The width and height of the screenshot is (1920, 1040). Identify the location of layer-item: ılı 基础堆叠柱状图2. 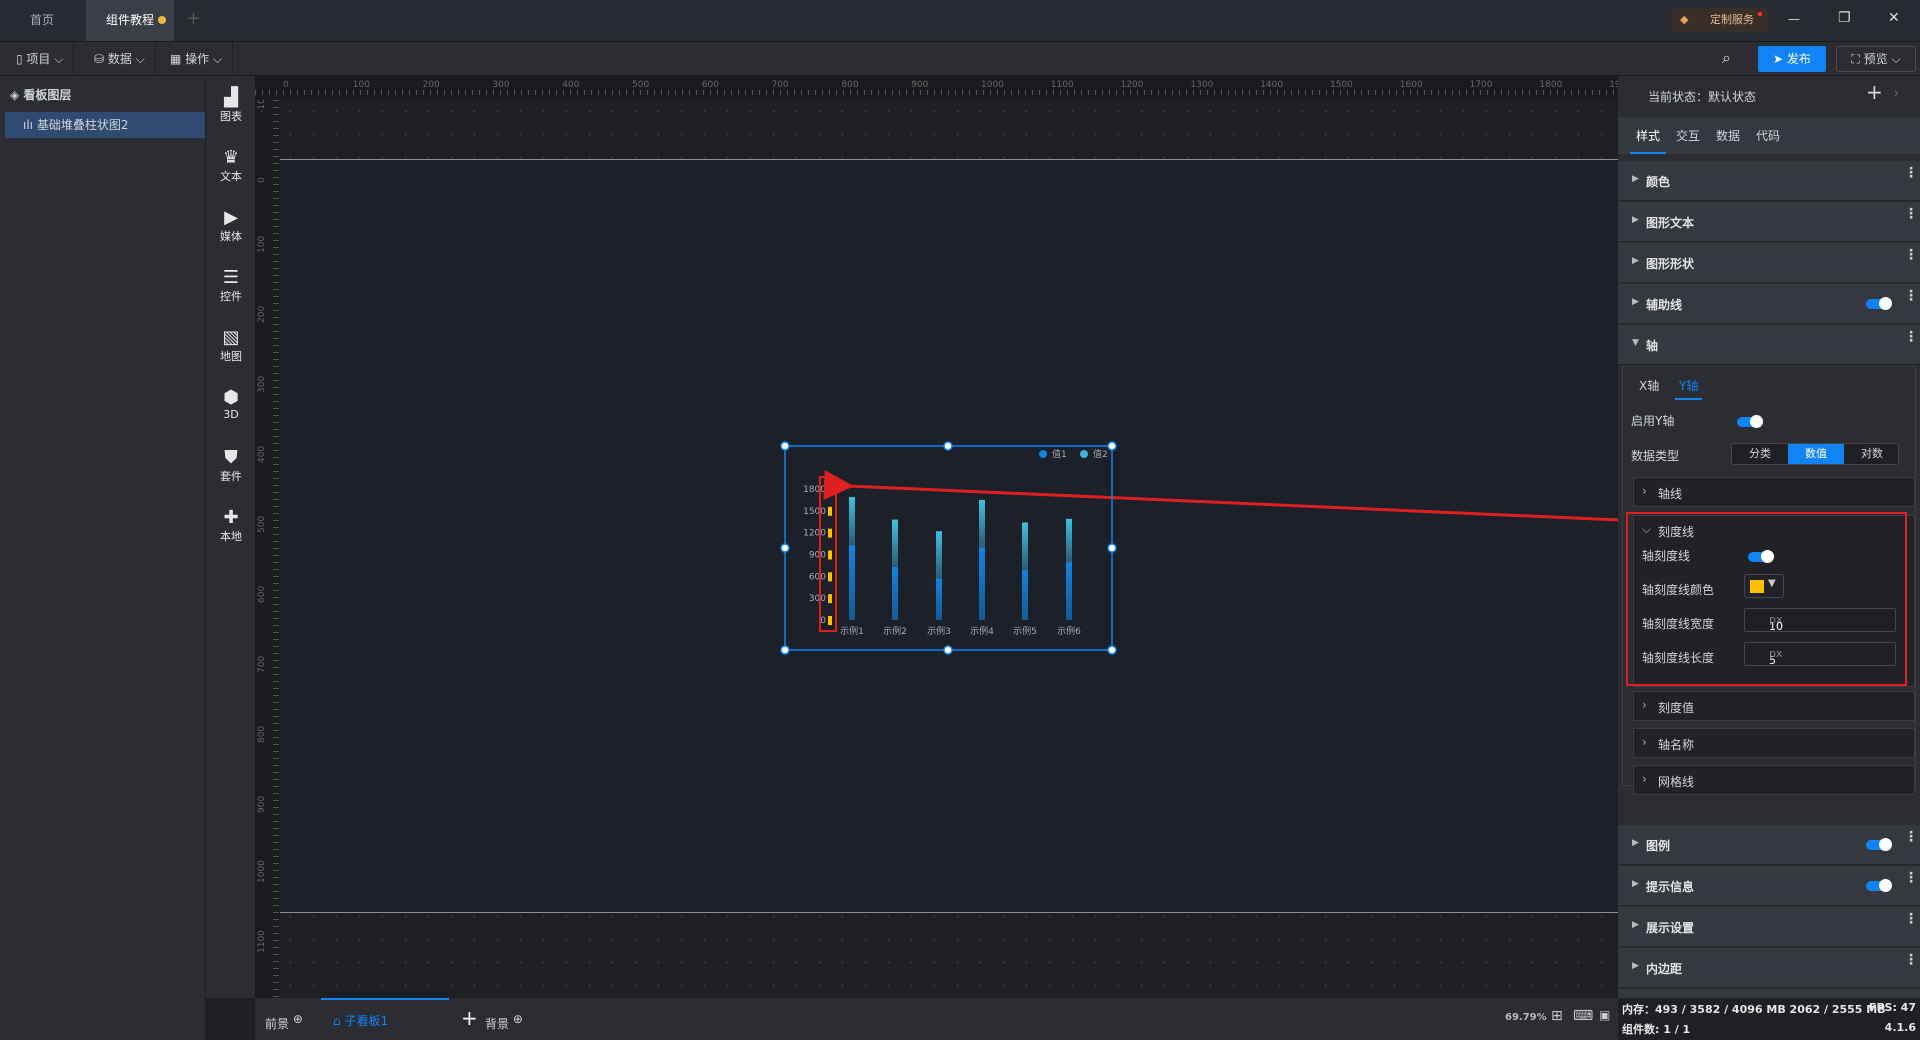
(105, 125).